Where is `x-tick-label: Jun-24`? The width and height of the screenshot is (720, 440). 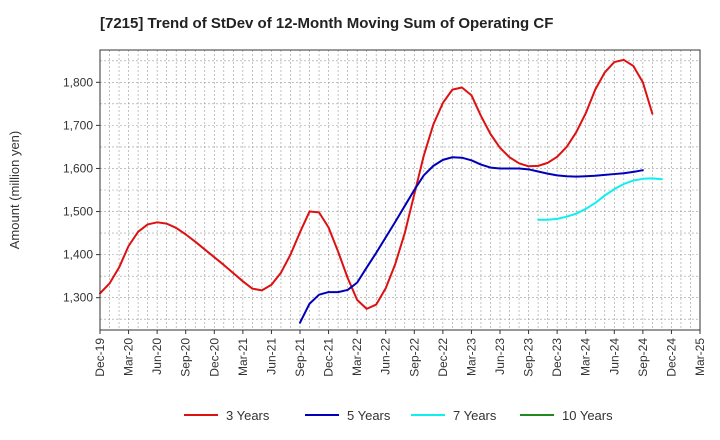
x-tick-label: Jun-24 is located at coordinates (614, 356).